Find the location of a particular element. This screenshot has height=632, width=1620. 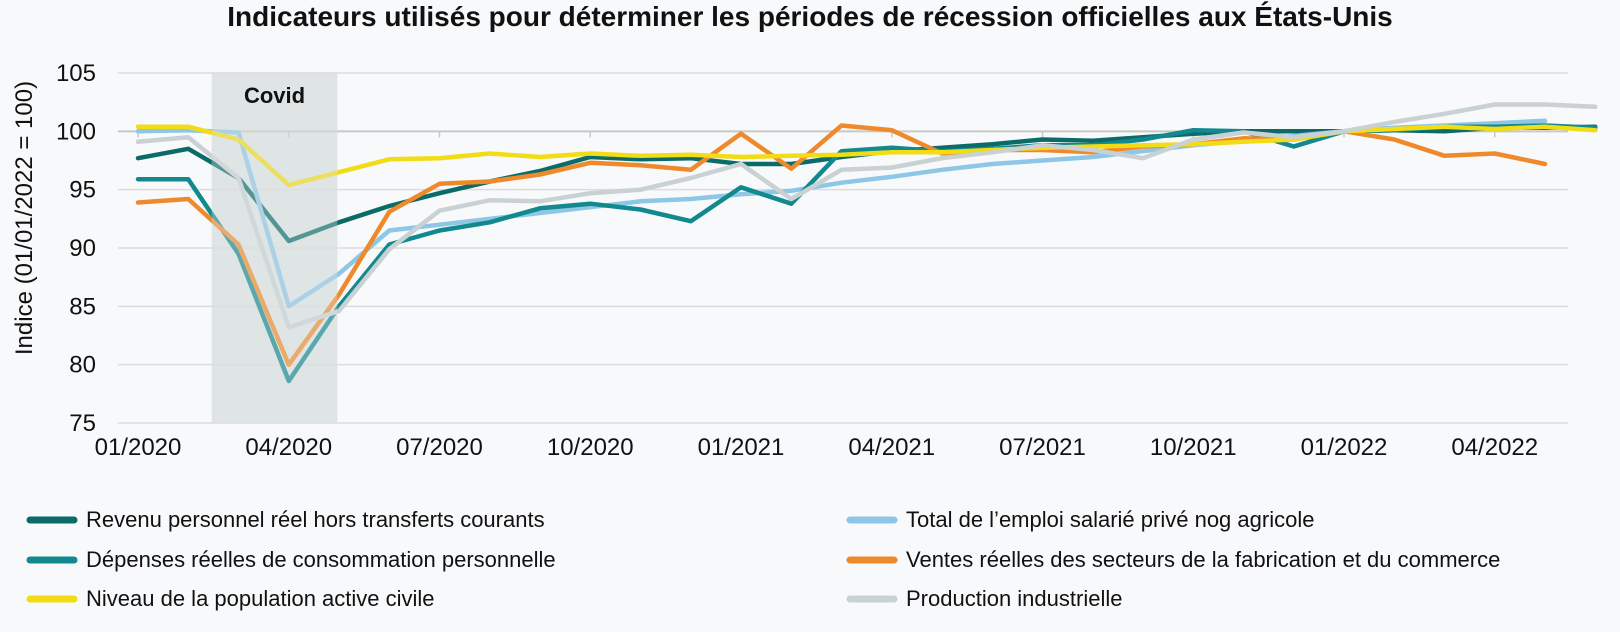

y-tick-label: 95 is located at coordinates (82, 190).